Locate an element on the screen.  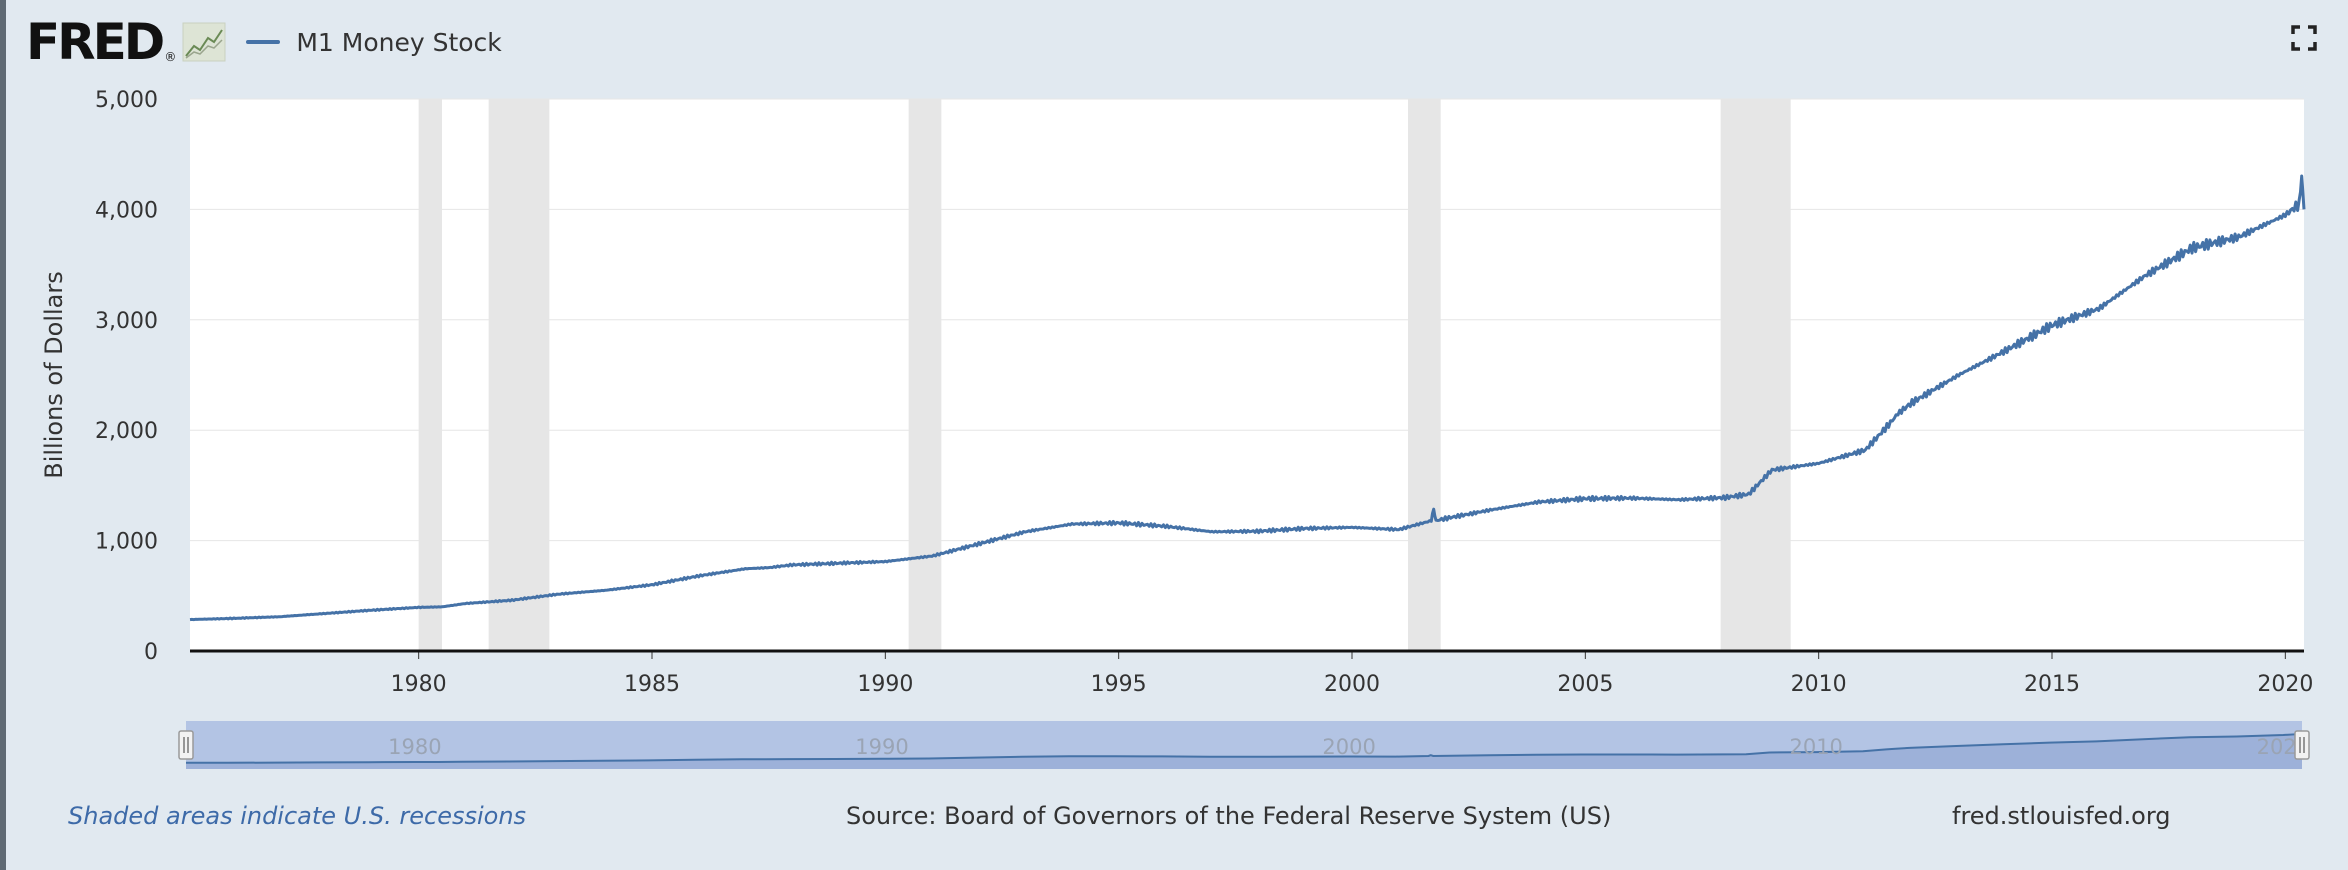
navigator-tick-label: 1990 is located at coordinates (881, 747).